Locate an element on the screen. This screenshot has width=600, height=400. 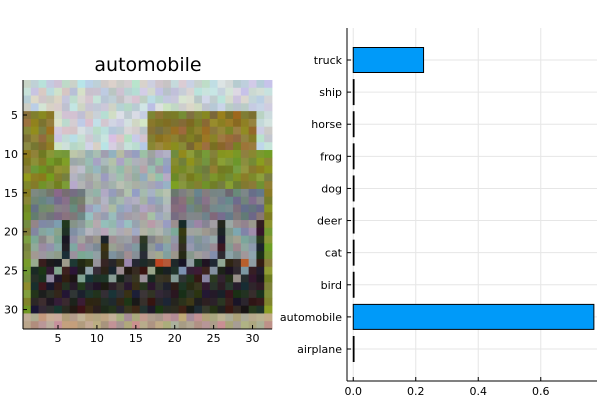
image-y-tick-label: 15 is located at coordinates (11, 193).